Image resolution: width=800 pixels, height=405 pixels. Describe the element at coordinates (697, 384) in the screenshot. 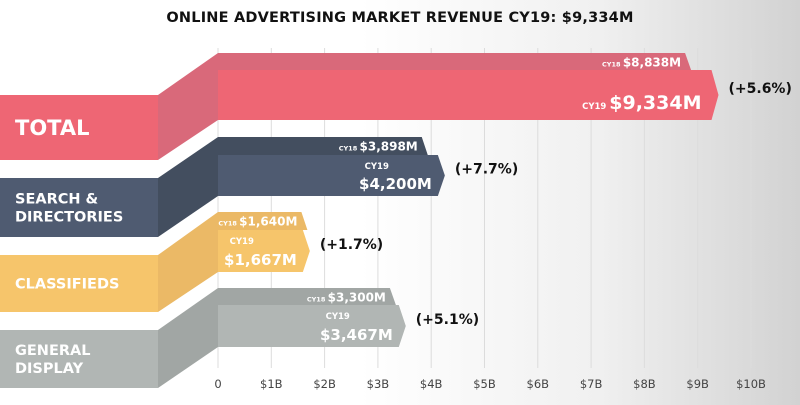

I see `x-tick-label: $9B` at that location.